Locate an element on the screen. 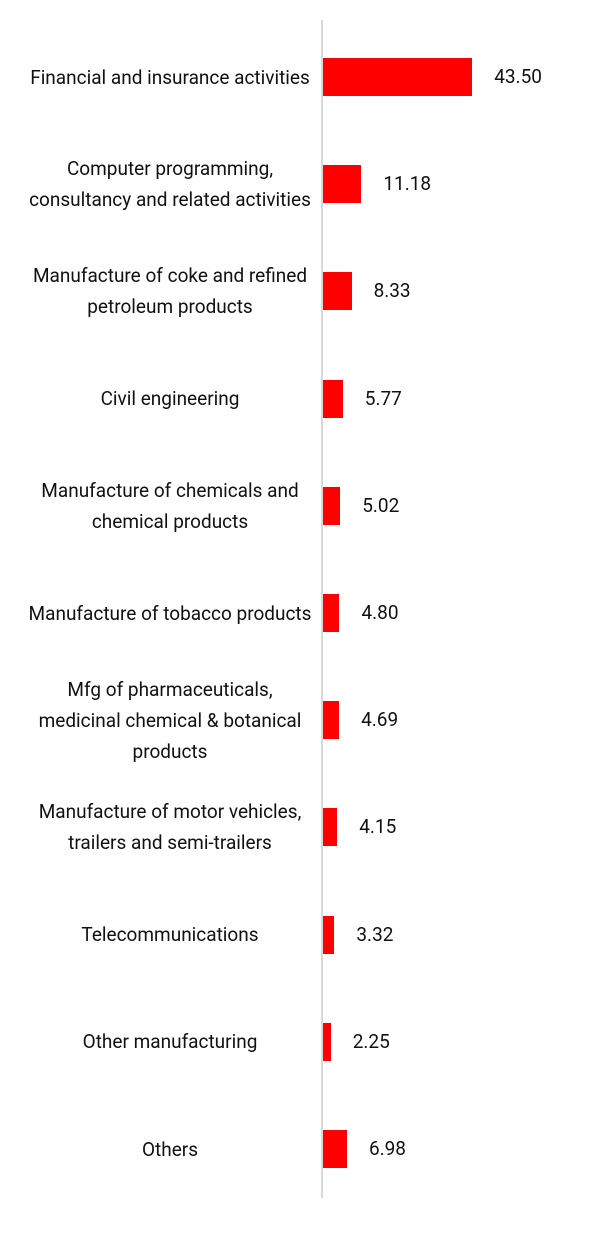 The height and width of the screenshot is (1233, 603). category-label: Manufacture of tobacco products is located at coordinates (170, 613).